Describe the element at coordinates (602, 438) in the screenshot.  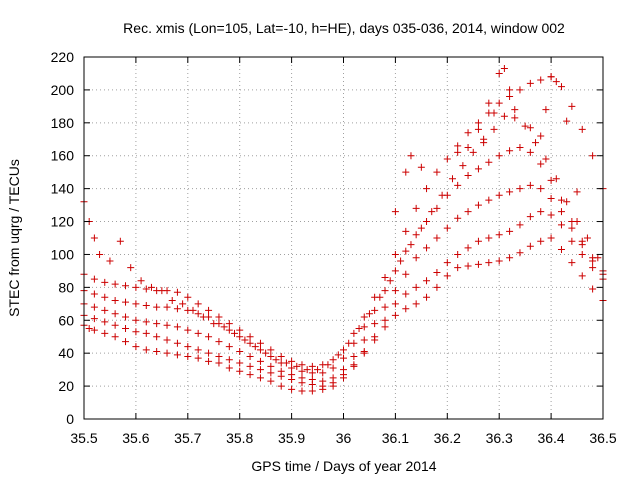
I see `x-tick-label: 36.5` at that location.